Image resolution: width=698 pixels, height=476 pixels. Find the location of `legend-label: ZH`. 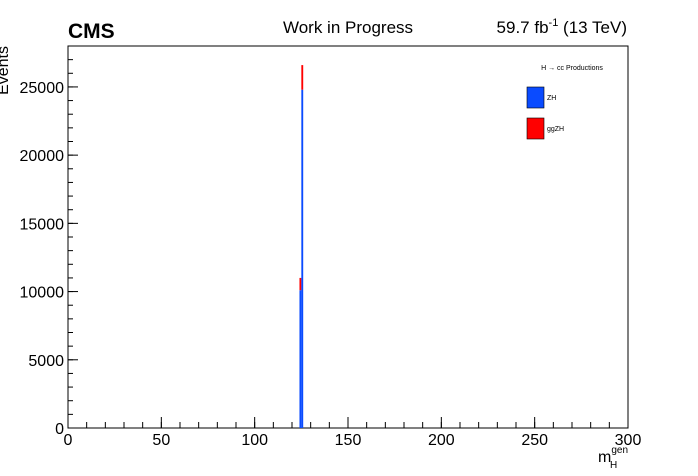

legend-label: ZH is located at coordinates (551, 98).